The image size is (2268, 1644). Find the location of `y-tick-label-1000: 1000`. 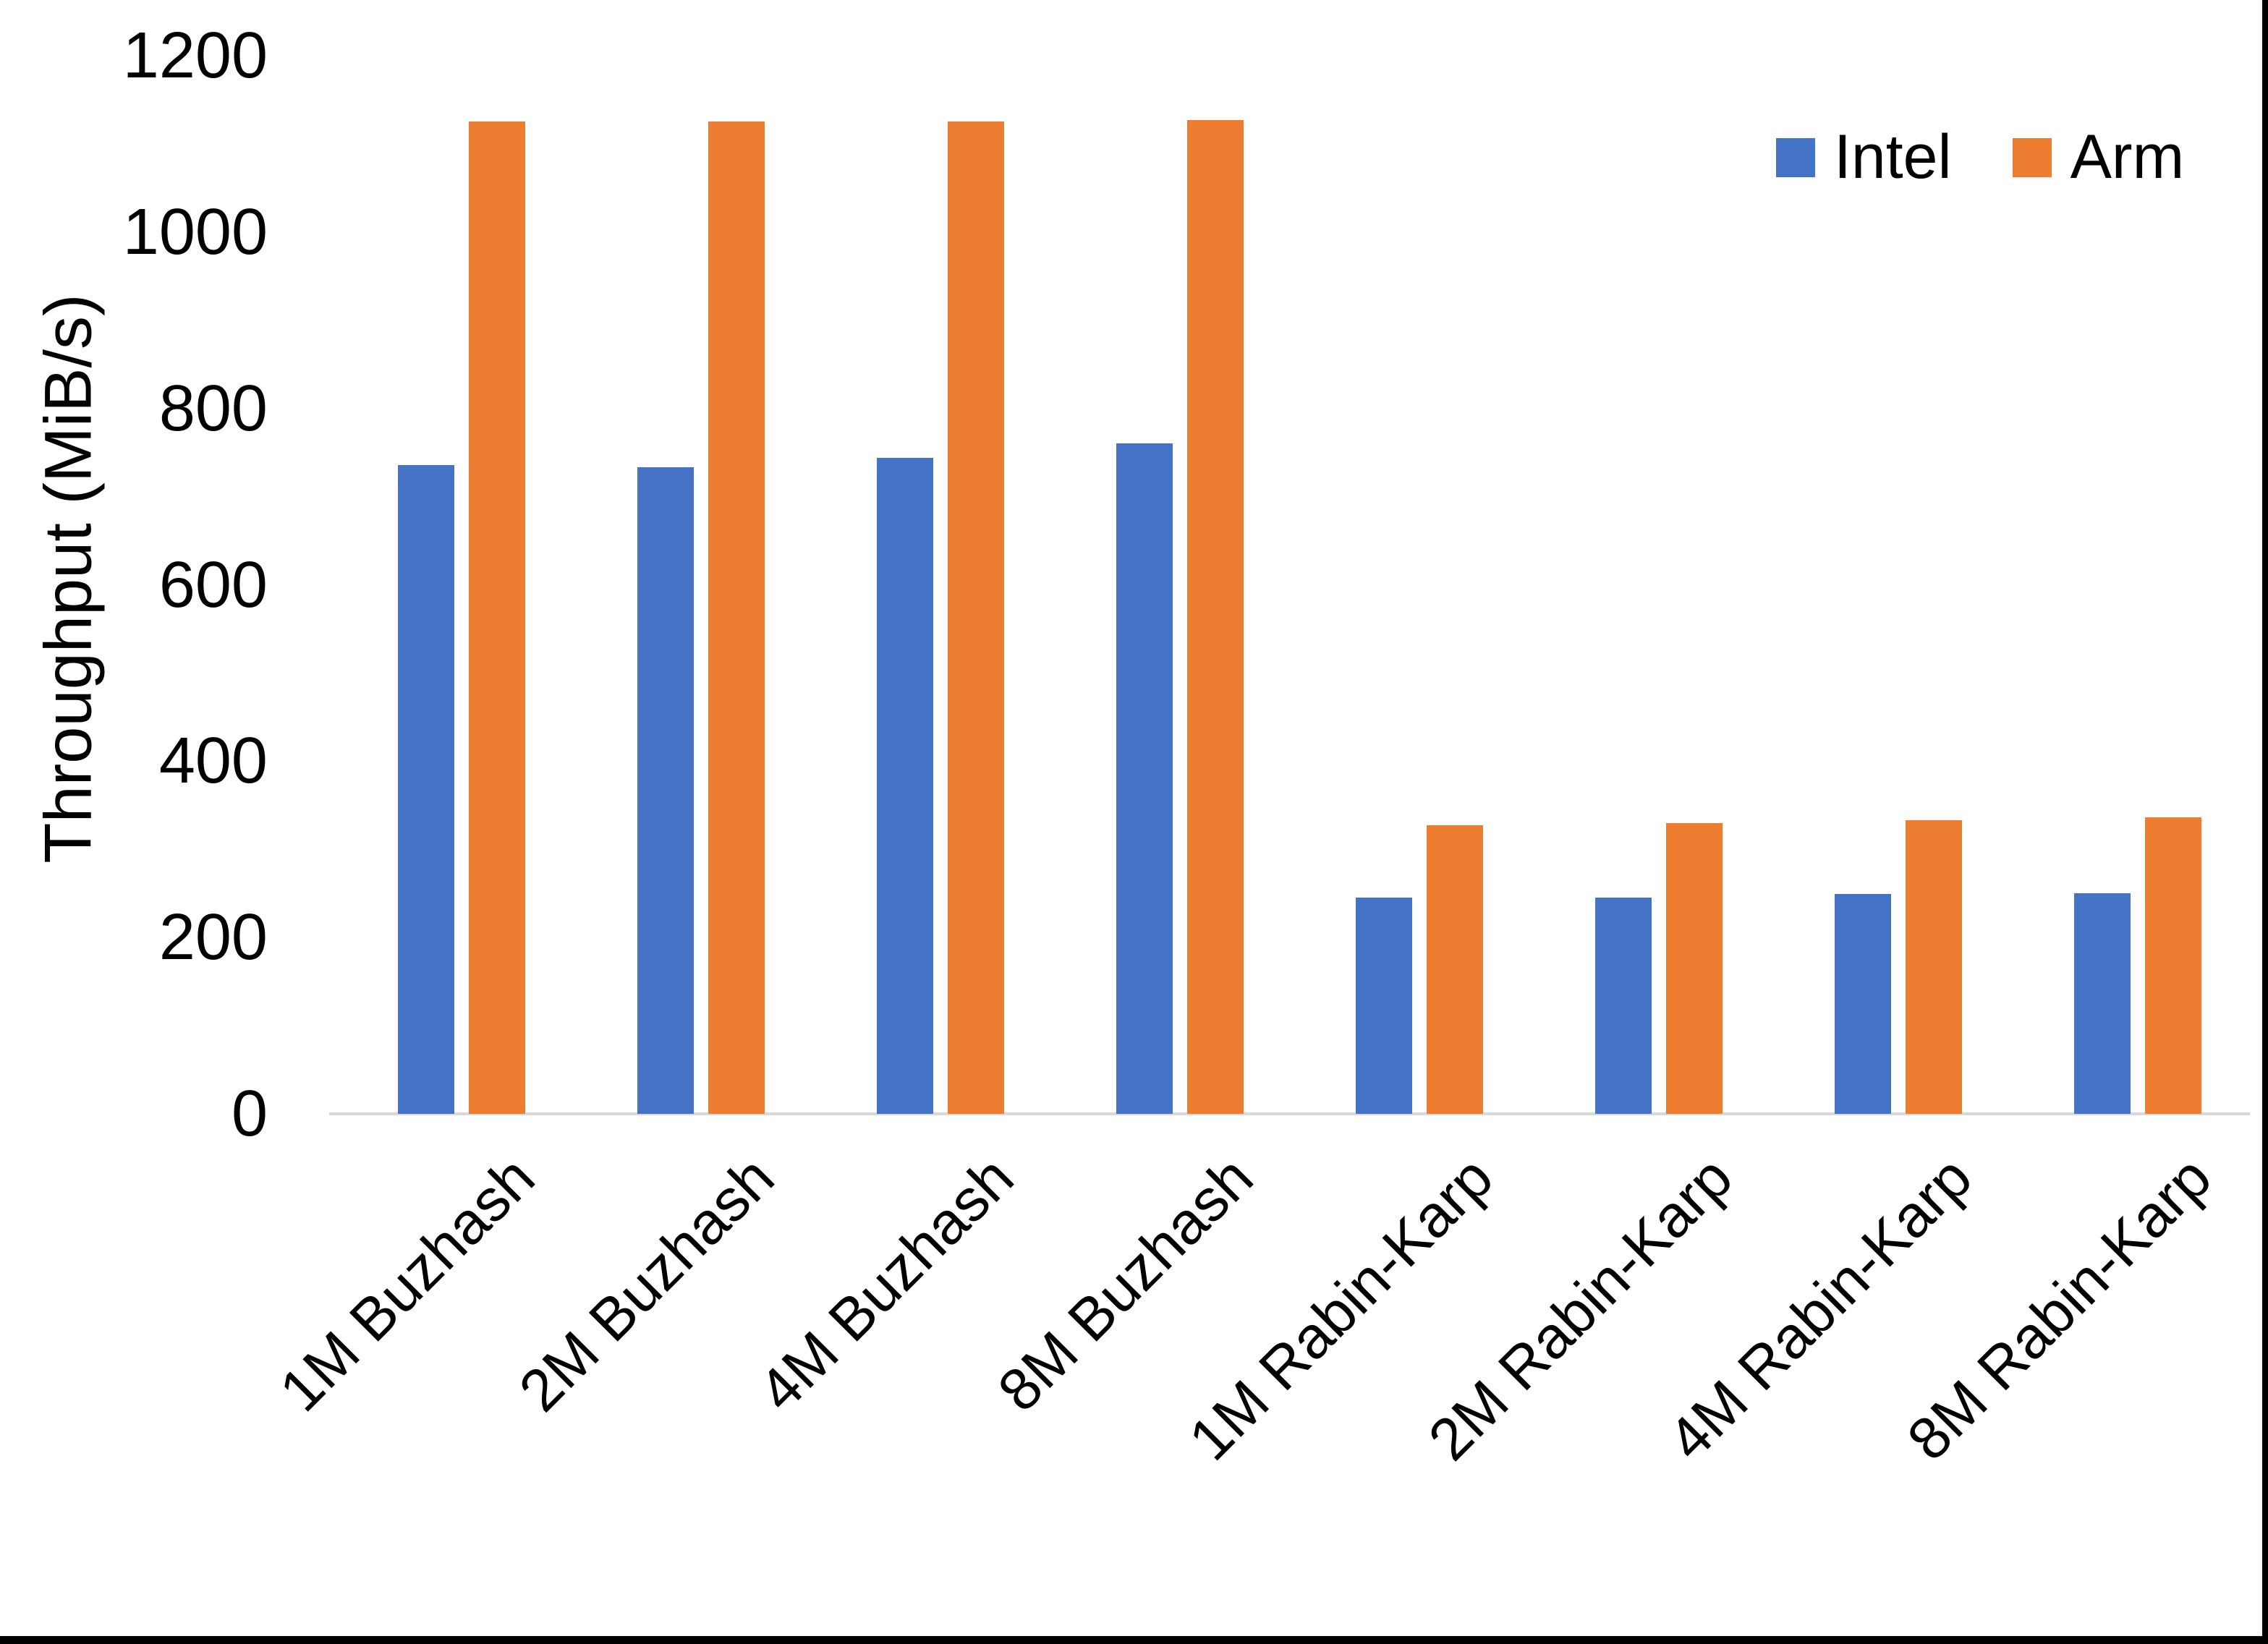

y-tick-label-1000: 1000 is located at coordinates (195, 231).